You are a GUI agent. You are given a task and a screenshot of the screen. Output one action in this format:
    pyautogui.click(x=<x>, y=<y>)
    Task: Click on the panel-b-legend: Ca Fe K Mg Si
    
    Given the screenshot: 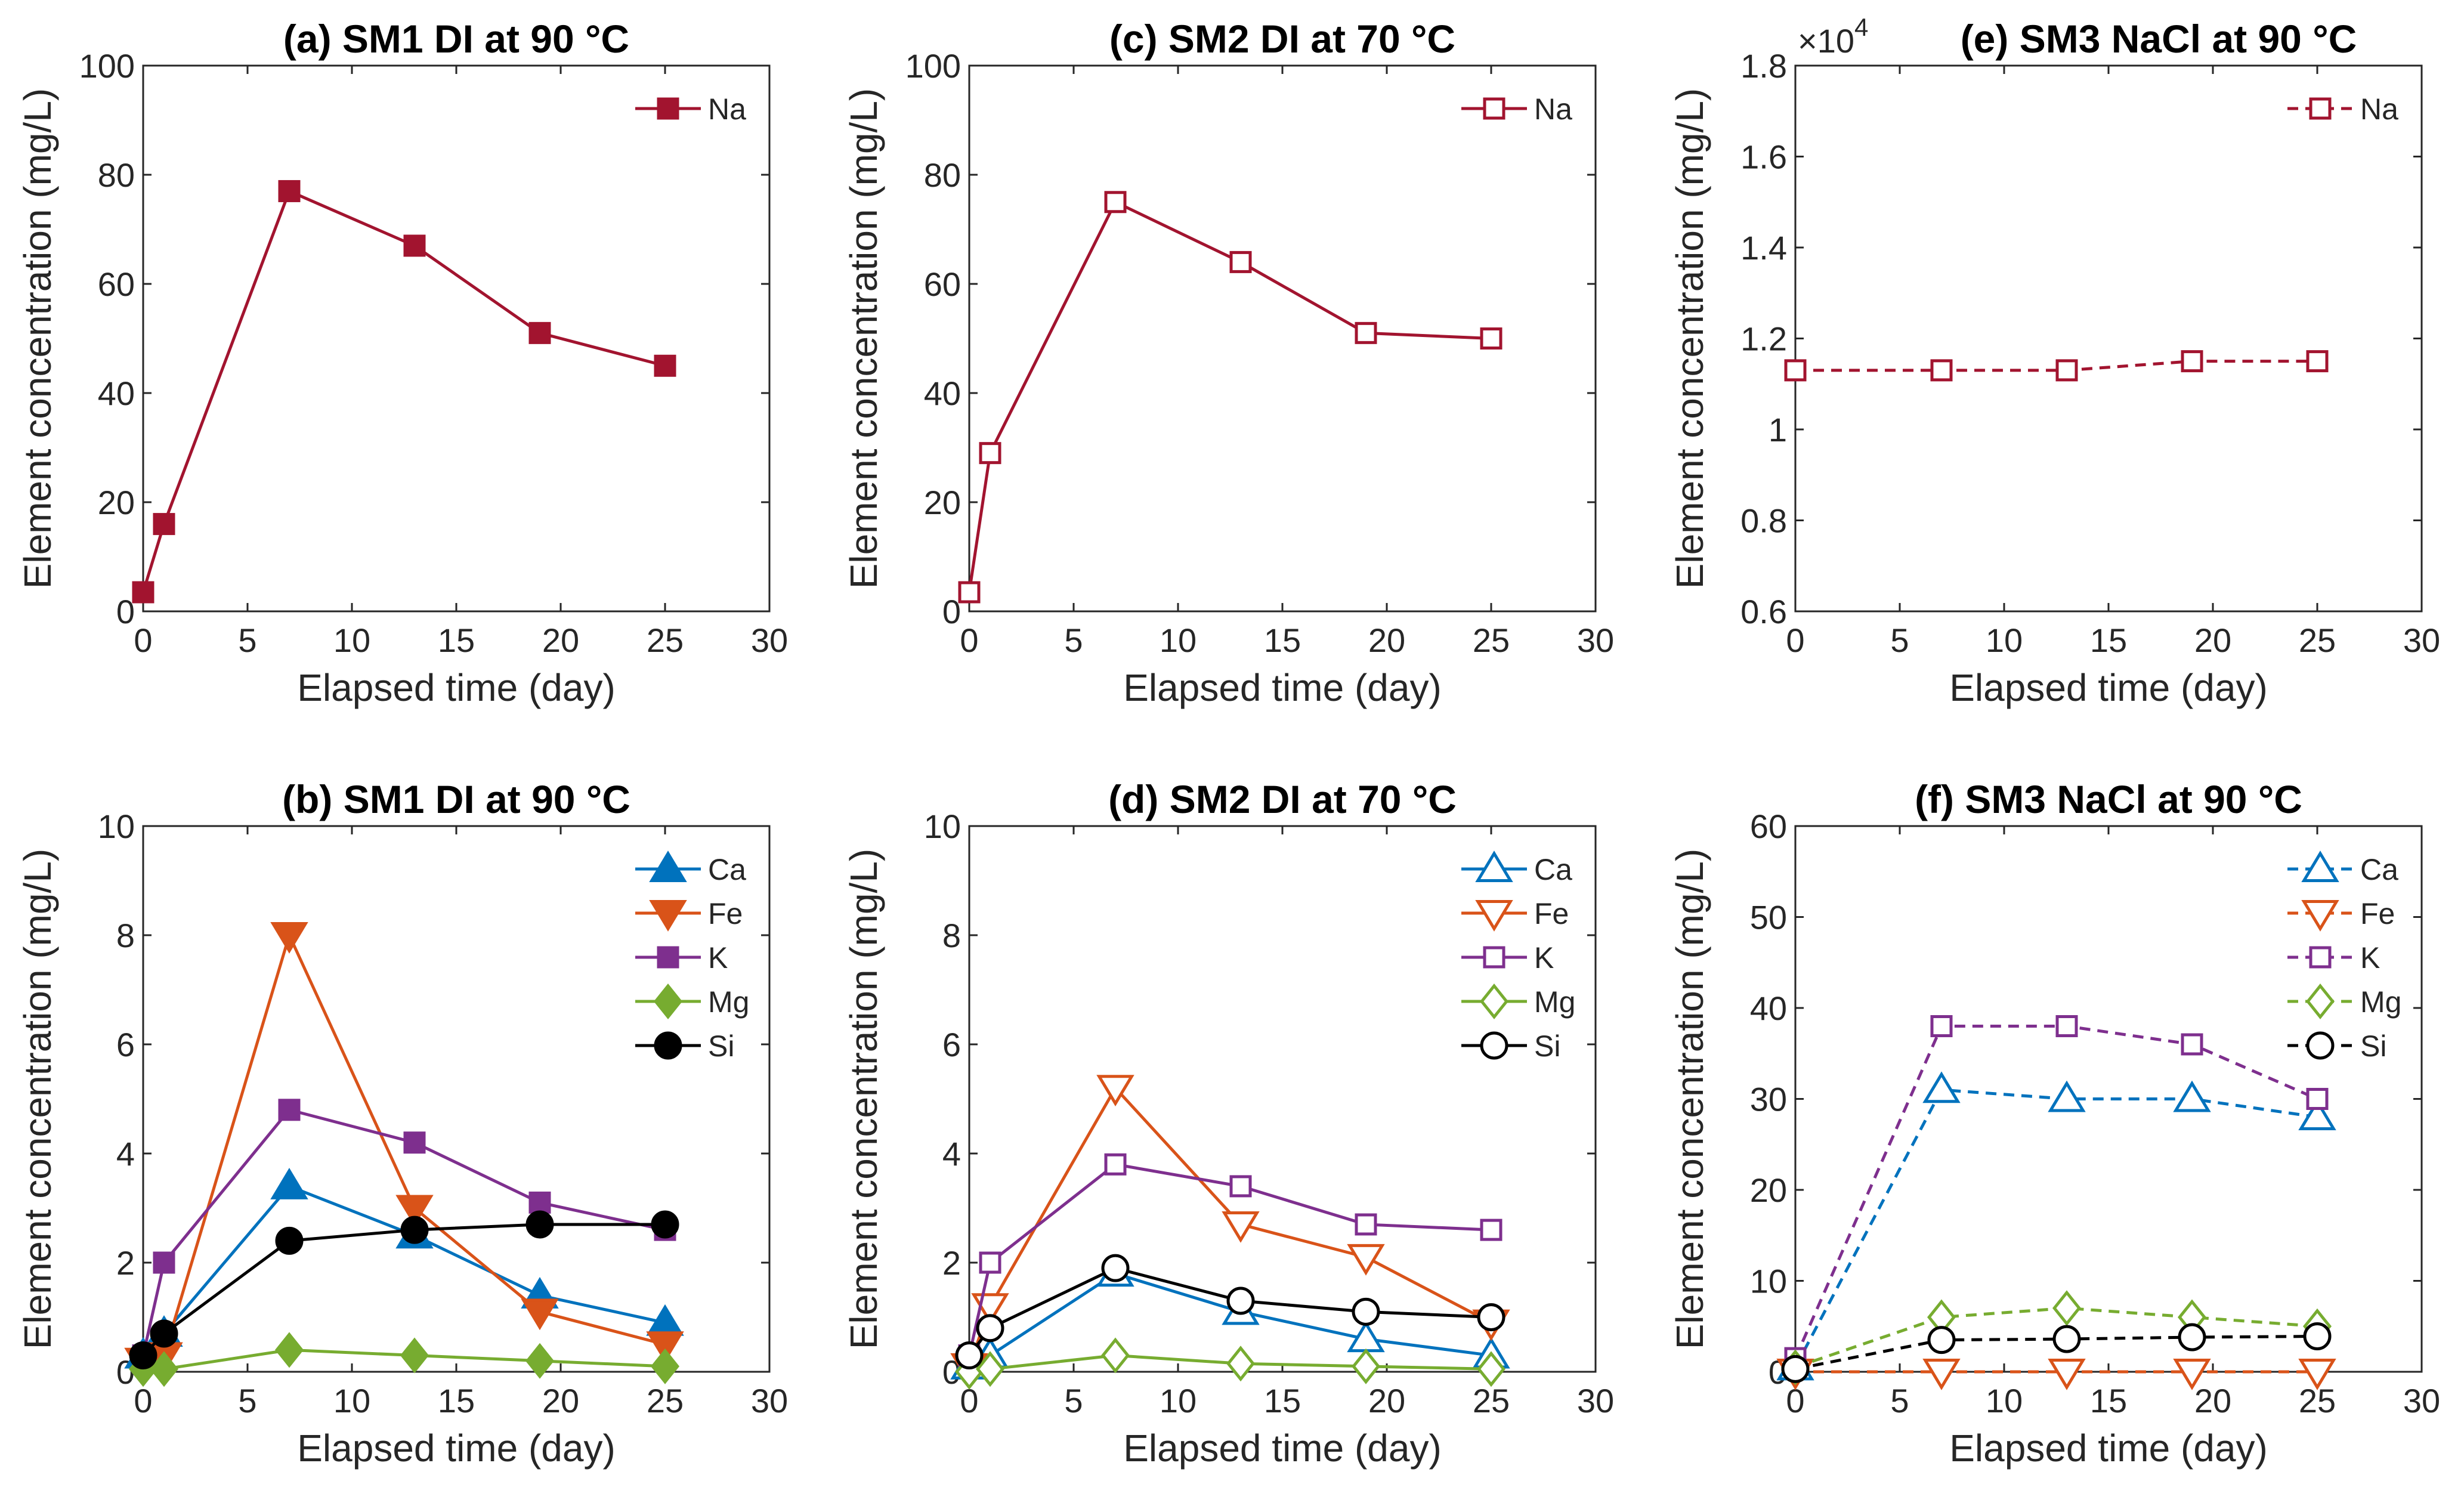 What is the action you would take?
    pyautogui.click(x=692, y=957)
    